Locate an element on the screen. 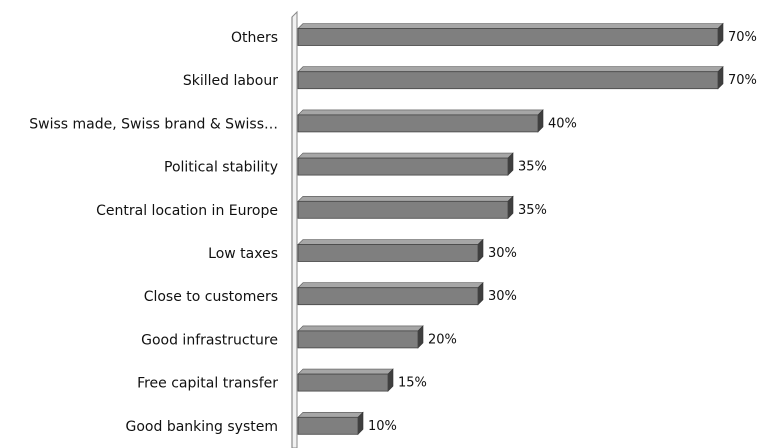 This screenshot has width=778, height=448. value-label: 40% is located at coordinates (562, 123).